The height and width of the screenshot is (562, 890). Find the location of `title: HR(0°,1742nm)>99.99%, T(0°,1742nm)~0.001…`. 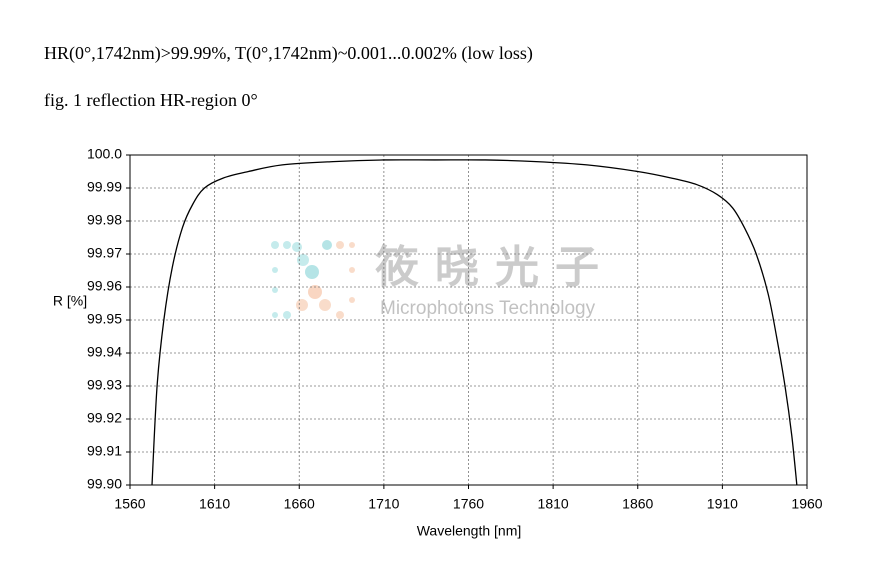

title: HR(0°,1742nm)>99.99%, T(0°,1742nm)~0.001… is located at coordinates (288, 53).